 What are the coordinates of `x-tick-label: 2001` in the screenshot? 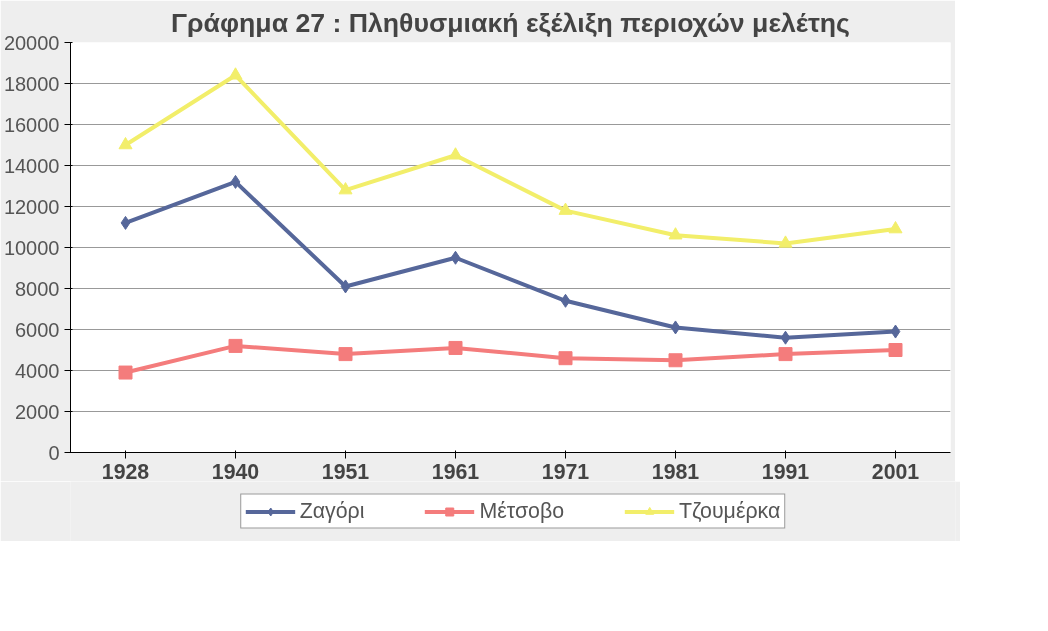 It's located at (895, 471).